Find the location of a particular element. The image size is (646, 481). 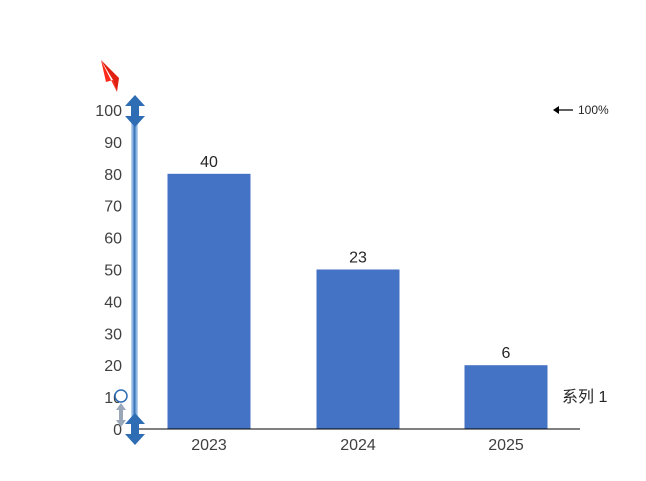

y-tick-label: 100 is located at coordinates (108, 111).